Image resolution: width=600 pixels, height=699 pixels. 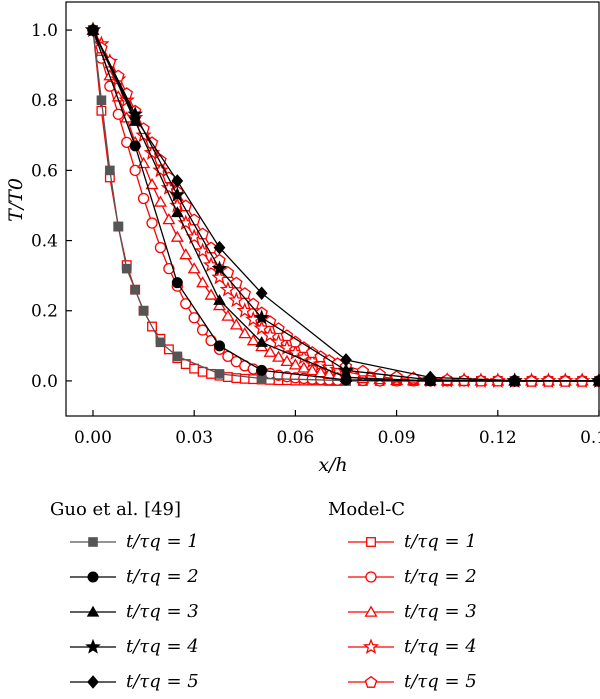 I want to click on y-tick-label: 0.2, so click(x=44, y=312).